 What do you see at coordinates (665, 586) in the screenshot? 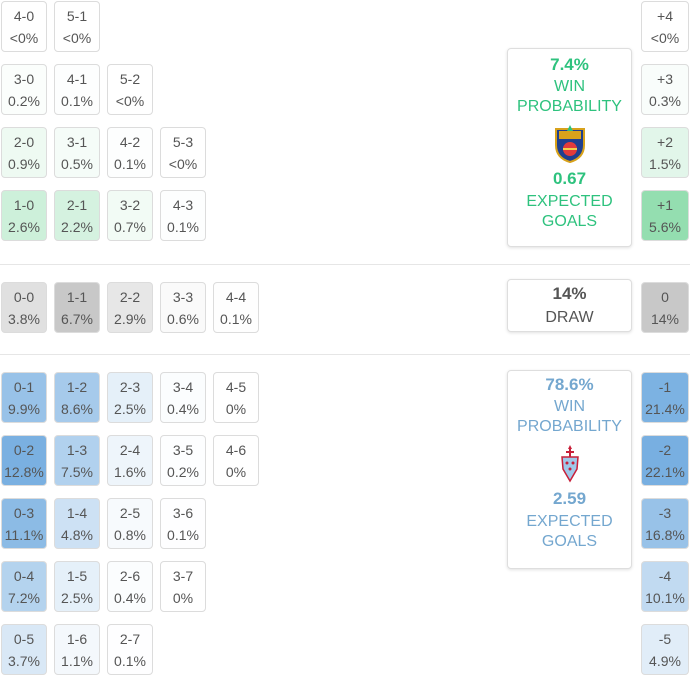
I see `margin-cell--4: -4 10.1%` at bounding box center [665, 586].